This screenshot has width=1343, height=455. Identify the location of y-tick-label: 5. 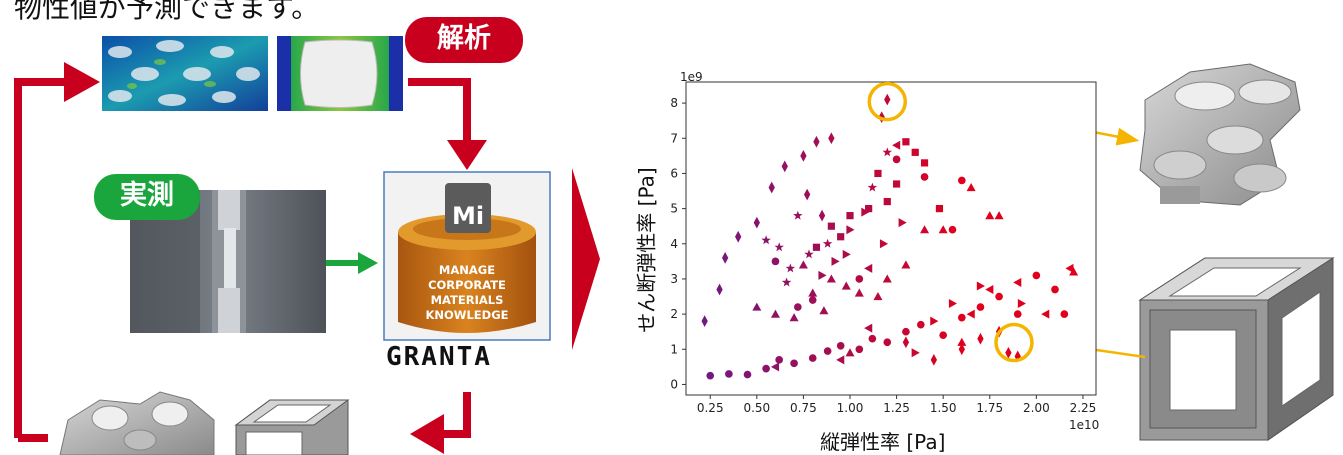
(674, 209).